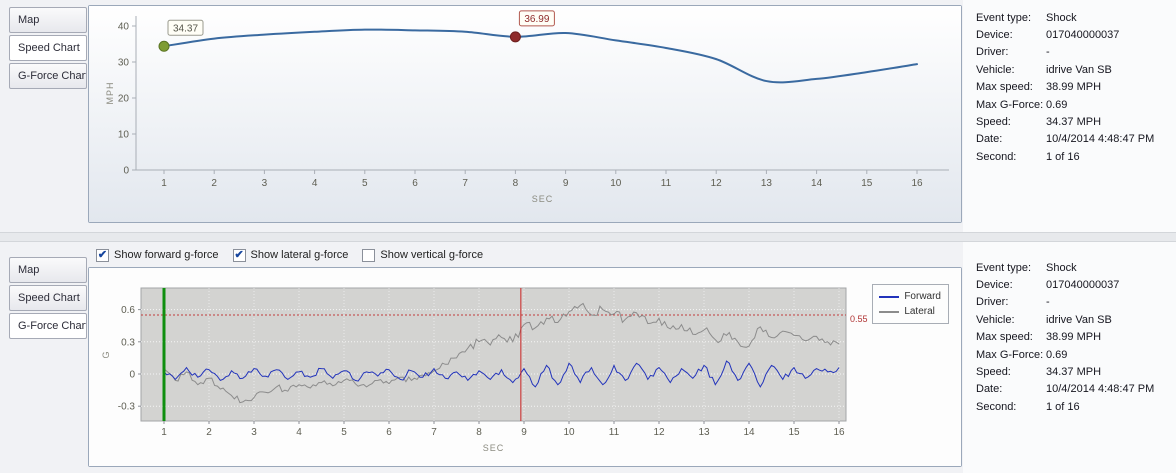 This screenshot has width=1176, height=473. Describe the element at coordinates (614, 432) in the screenshot. I see `svg-text: 11` at that location.